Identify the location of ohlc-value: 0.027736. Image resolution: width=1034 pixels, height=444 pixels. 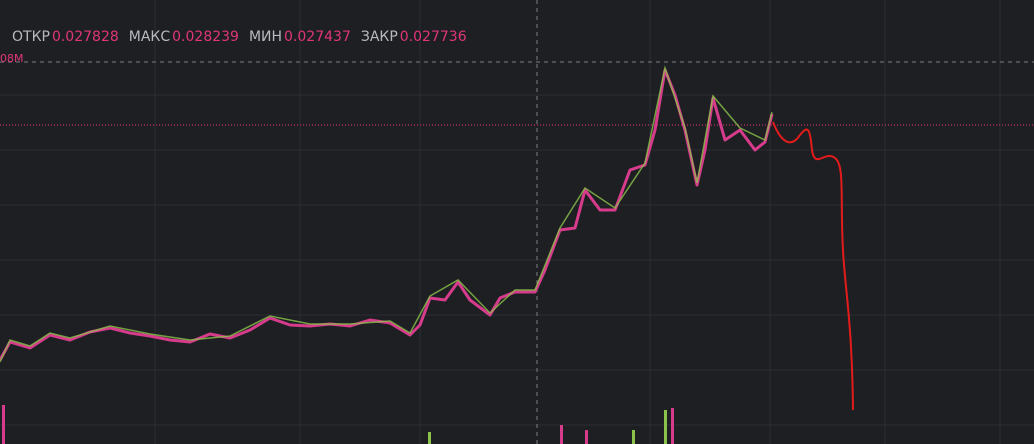
(433, 37).